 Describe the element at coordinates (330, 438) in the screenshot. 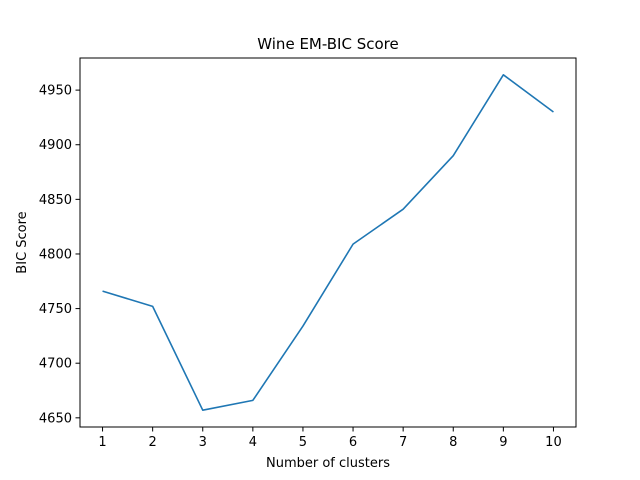

I see `x-axis: 1 2 3 4 5 6 7 8 9 10` at that location.